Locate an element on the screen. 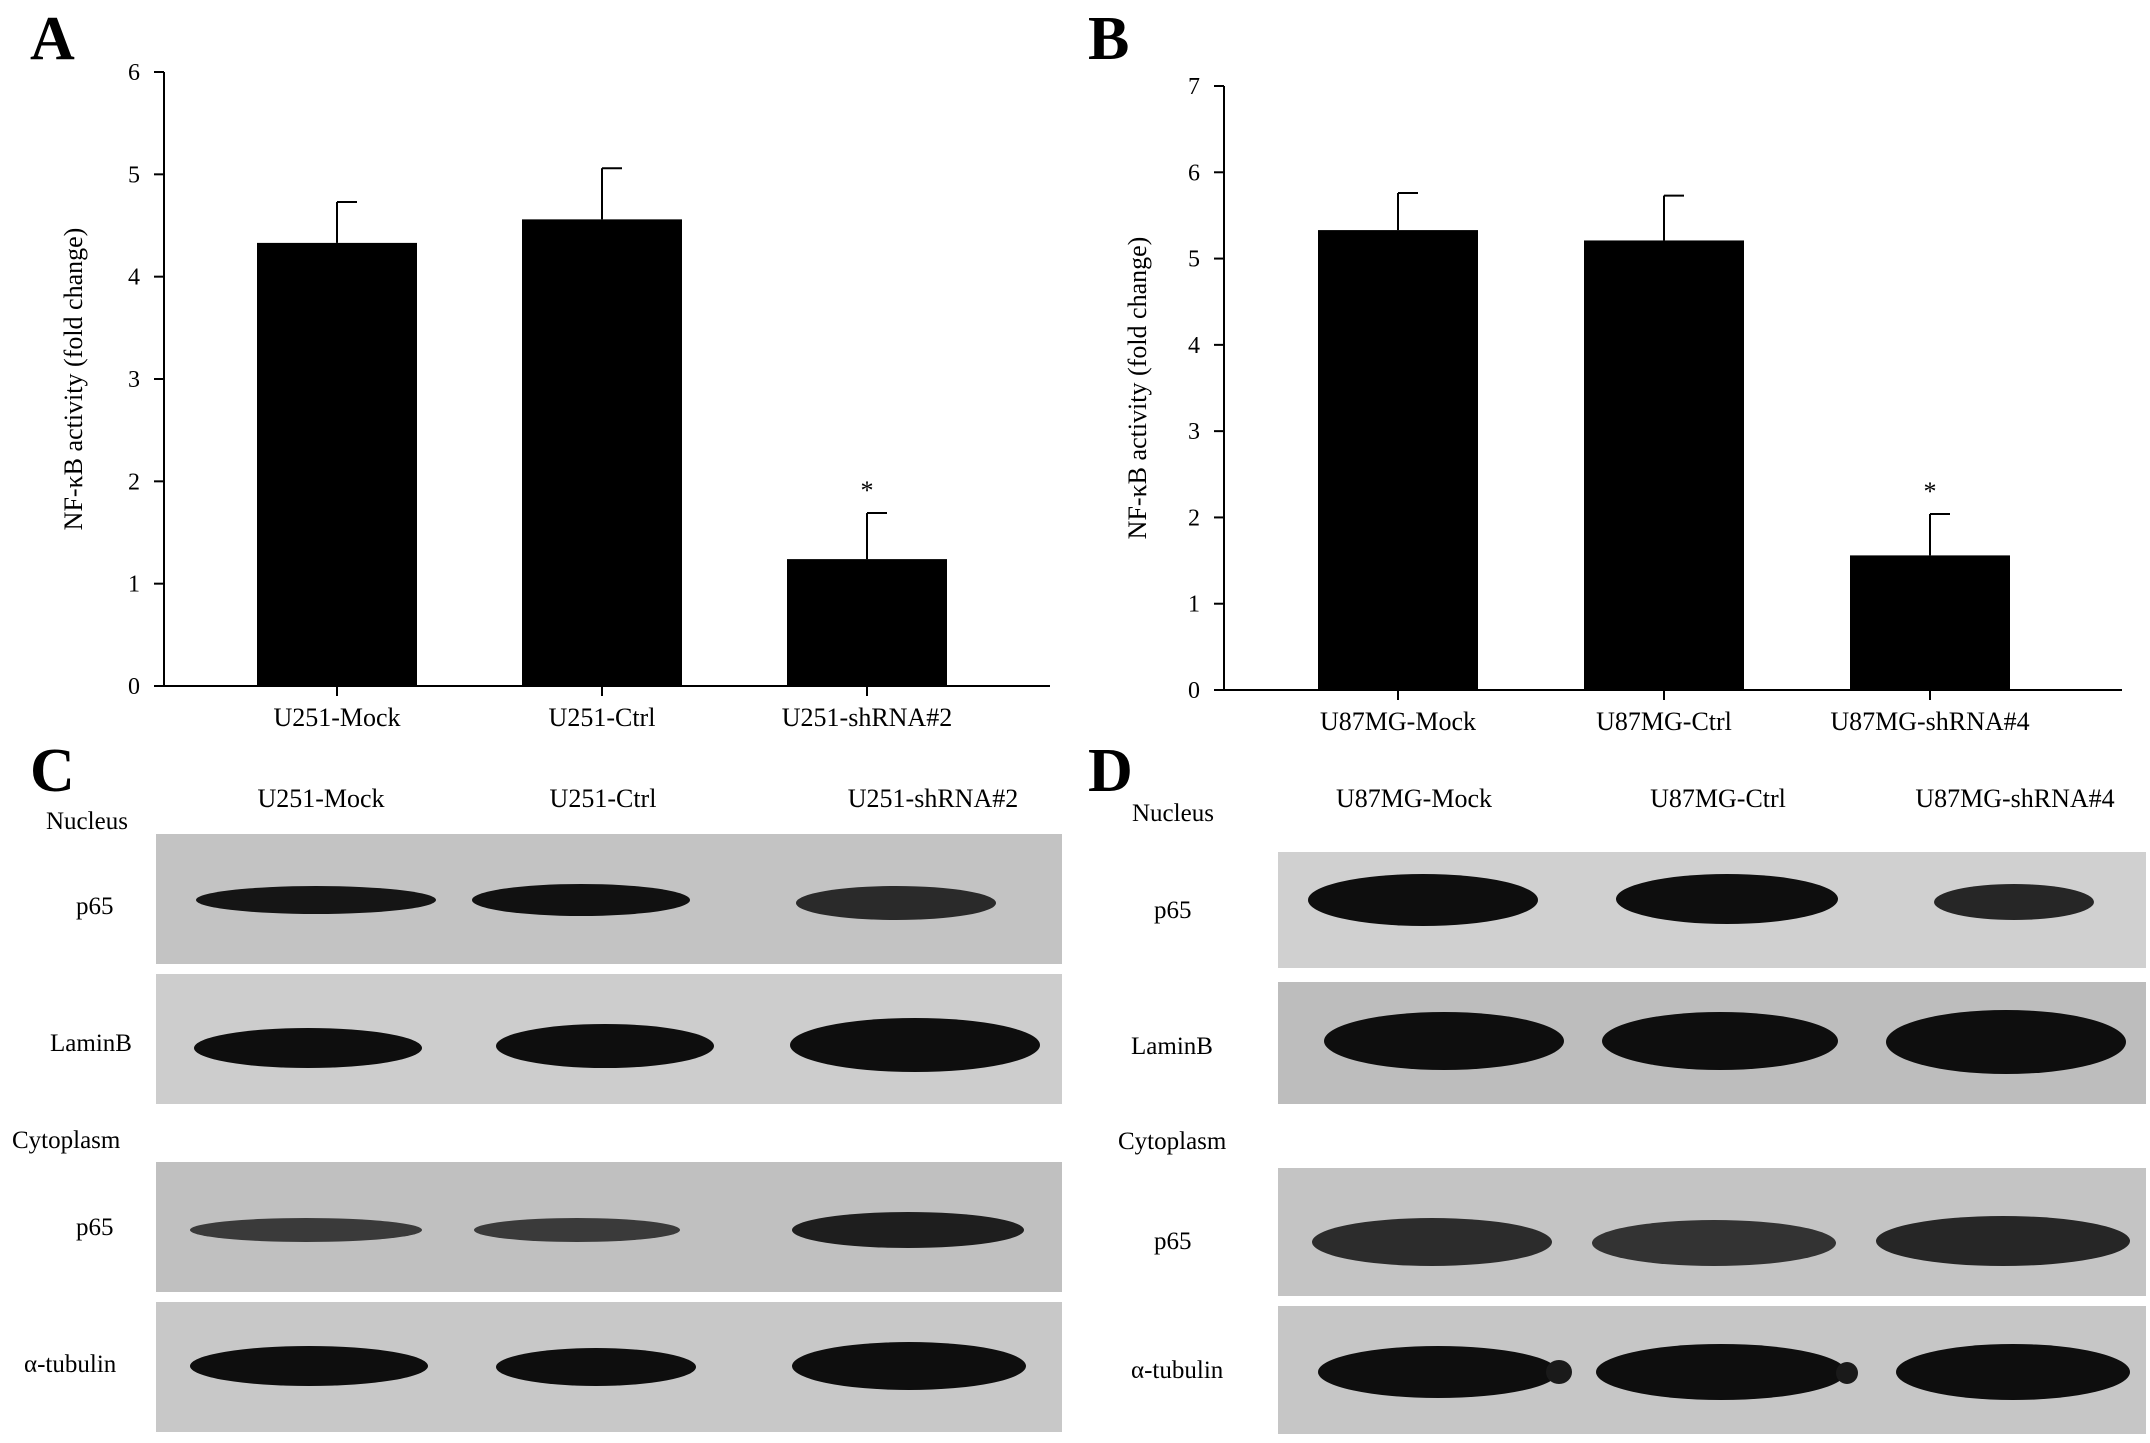 The height and width of the screenshot is (1443, 2150). panel-label-b: B is located at coordinates (1109, 39).